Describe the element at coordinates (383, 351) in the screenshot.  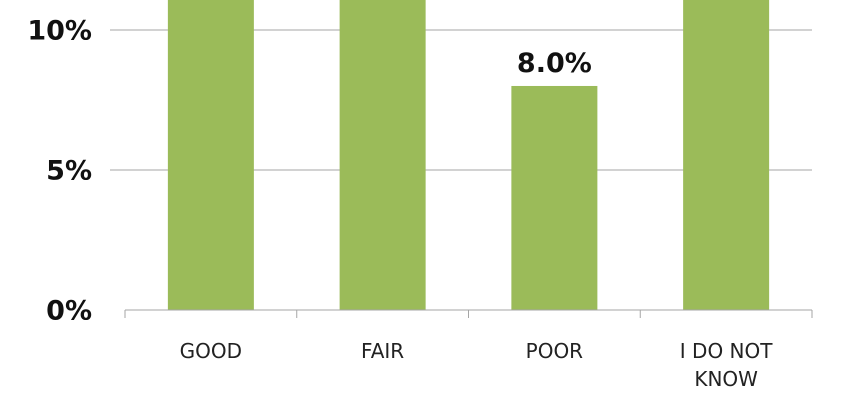
I see `x-tick-label: FAIR` at that location.